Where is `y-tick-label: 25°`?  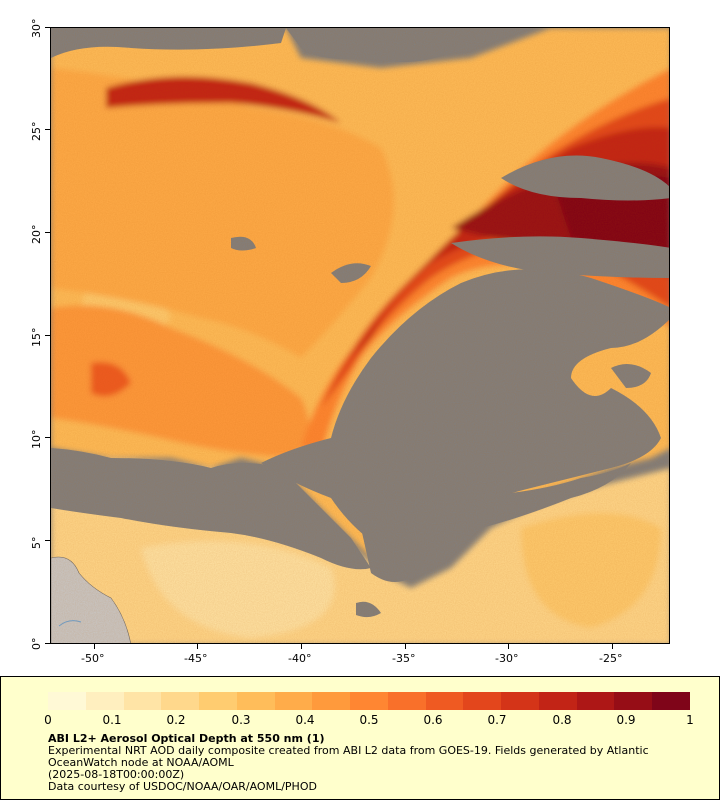
y-tick-label: 25° is located at coordinates (36, 131).